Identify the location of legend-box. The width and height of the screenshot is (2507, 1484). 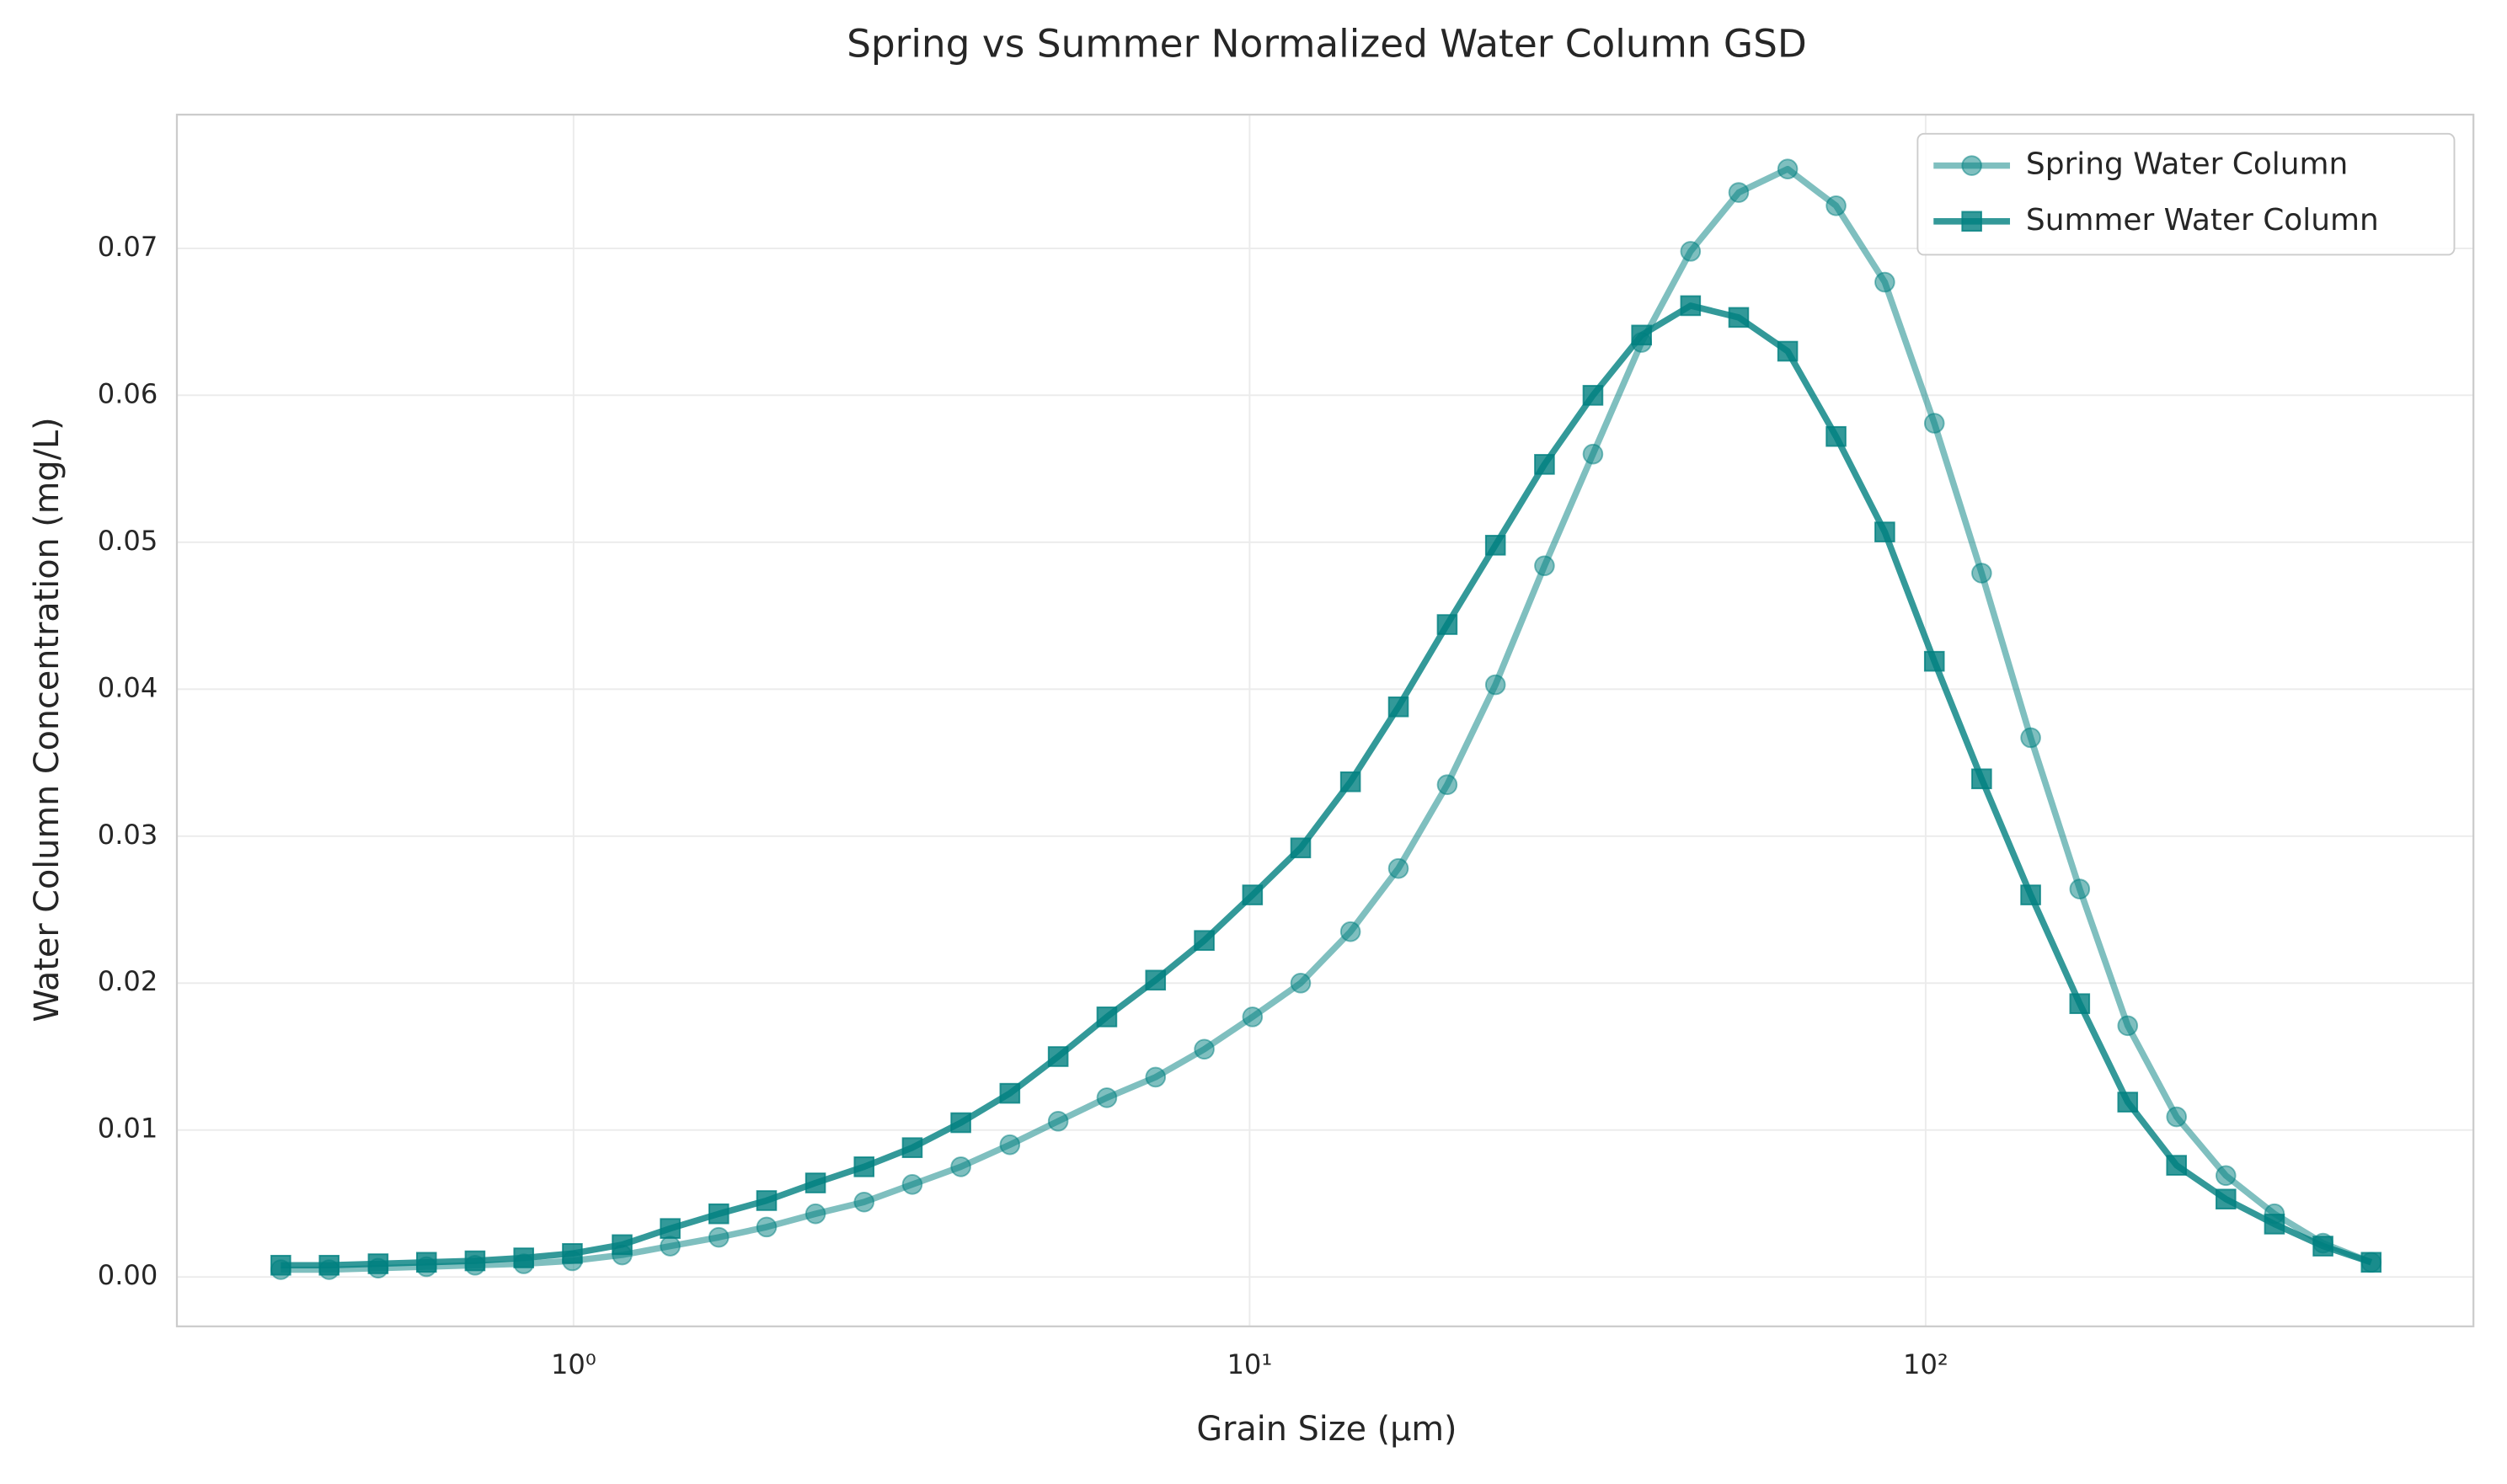
(2186, 194).